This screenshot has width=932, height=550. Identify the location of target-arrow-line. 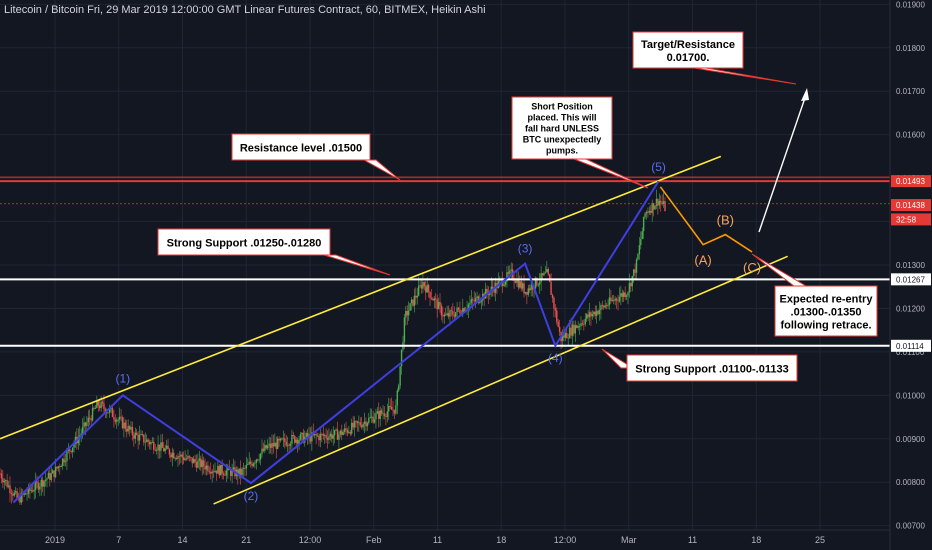
(783, 162).